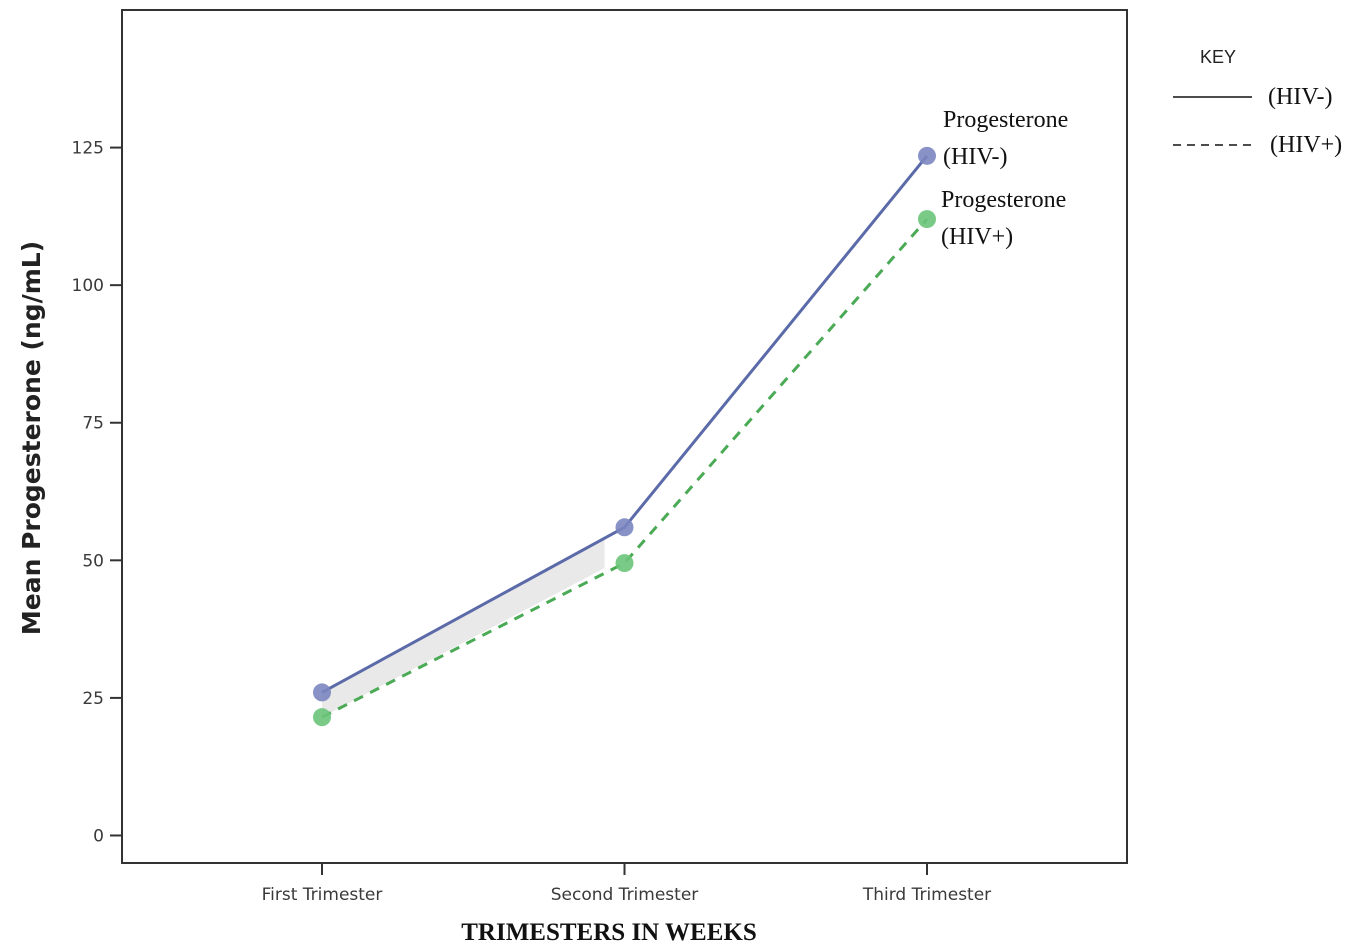  I want to click on legend-title: KEY, so click(1218, 57).